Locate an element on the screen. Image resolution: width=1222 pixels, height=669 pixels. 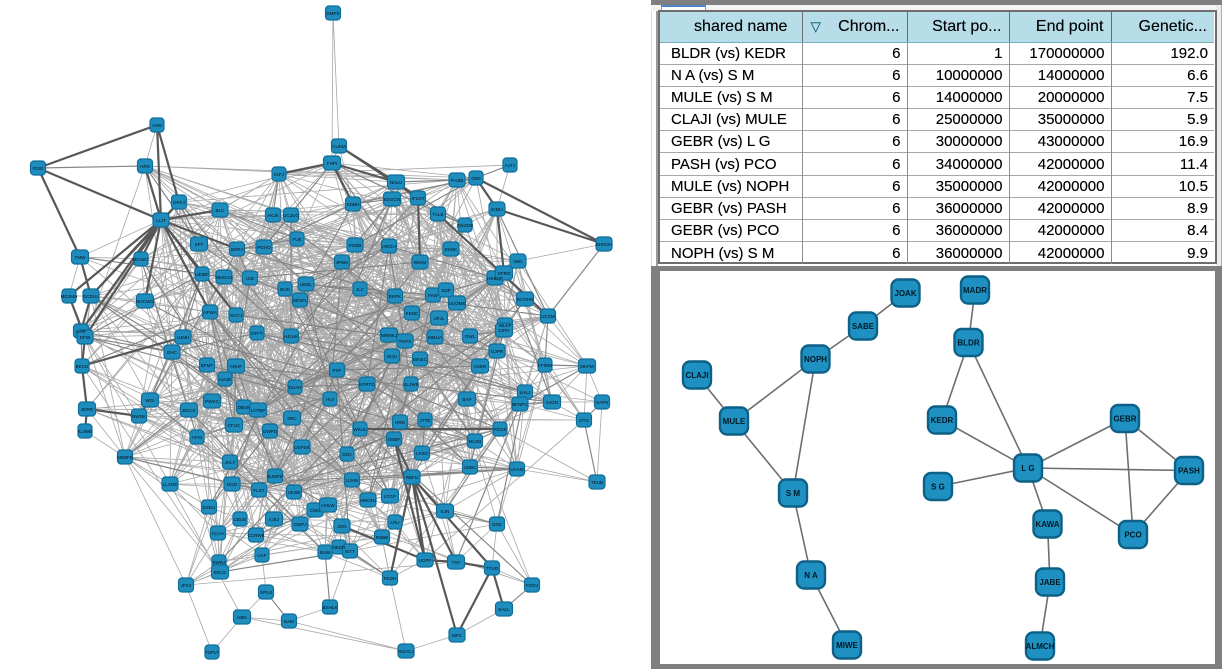
svg-text: SDP is located at coordinates (445, 290).